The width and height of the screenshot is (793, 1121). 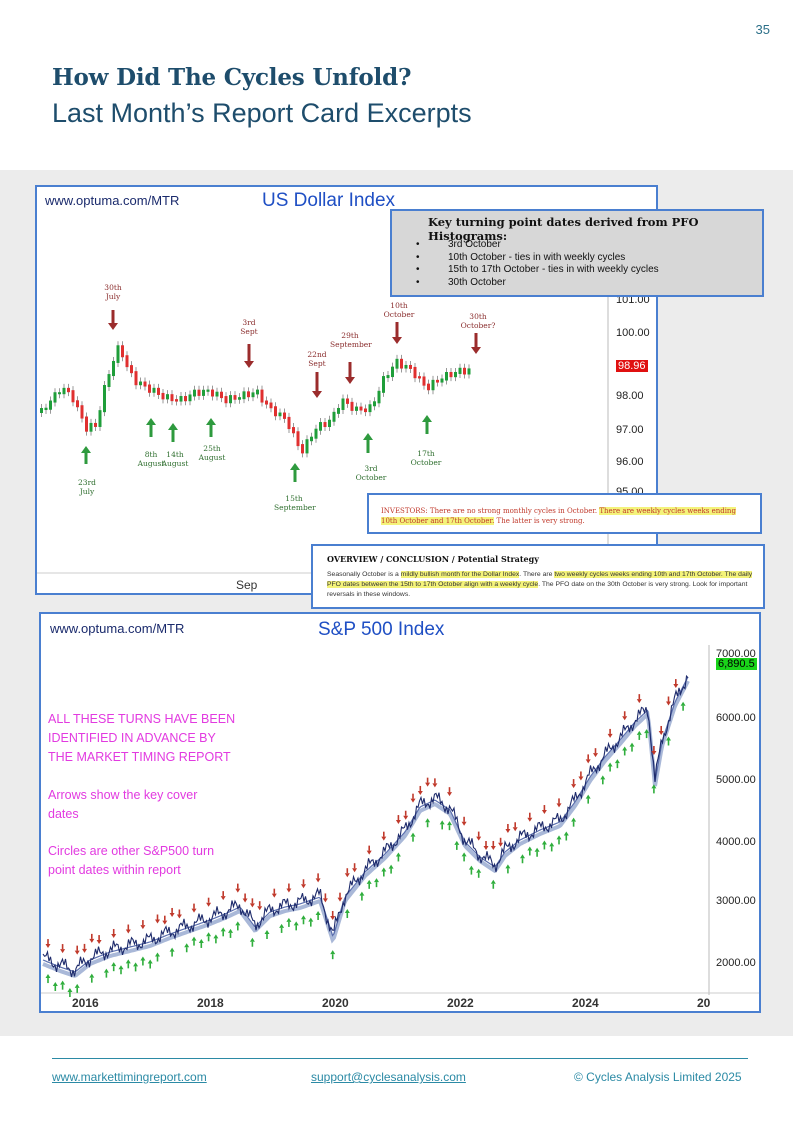 I want to click on dollar-red-arrow-label: 3rd Sept, so click(x=249, y=327).